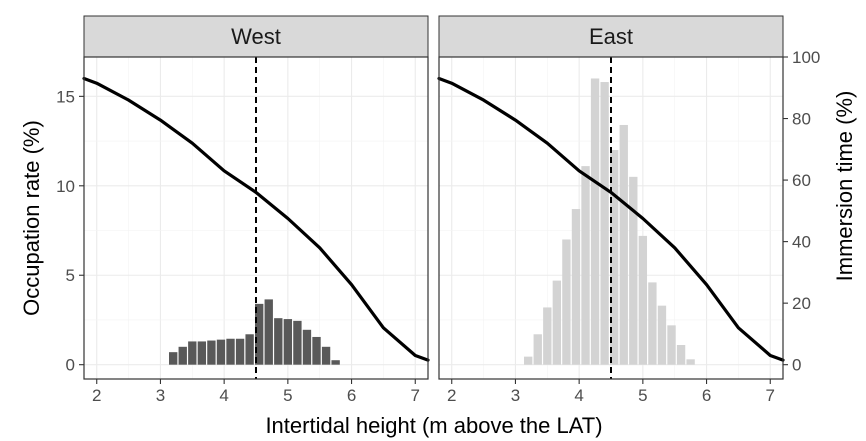  I want to click on strip-east, so click(611, 36).